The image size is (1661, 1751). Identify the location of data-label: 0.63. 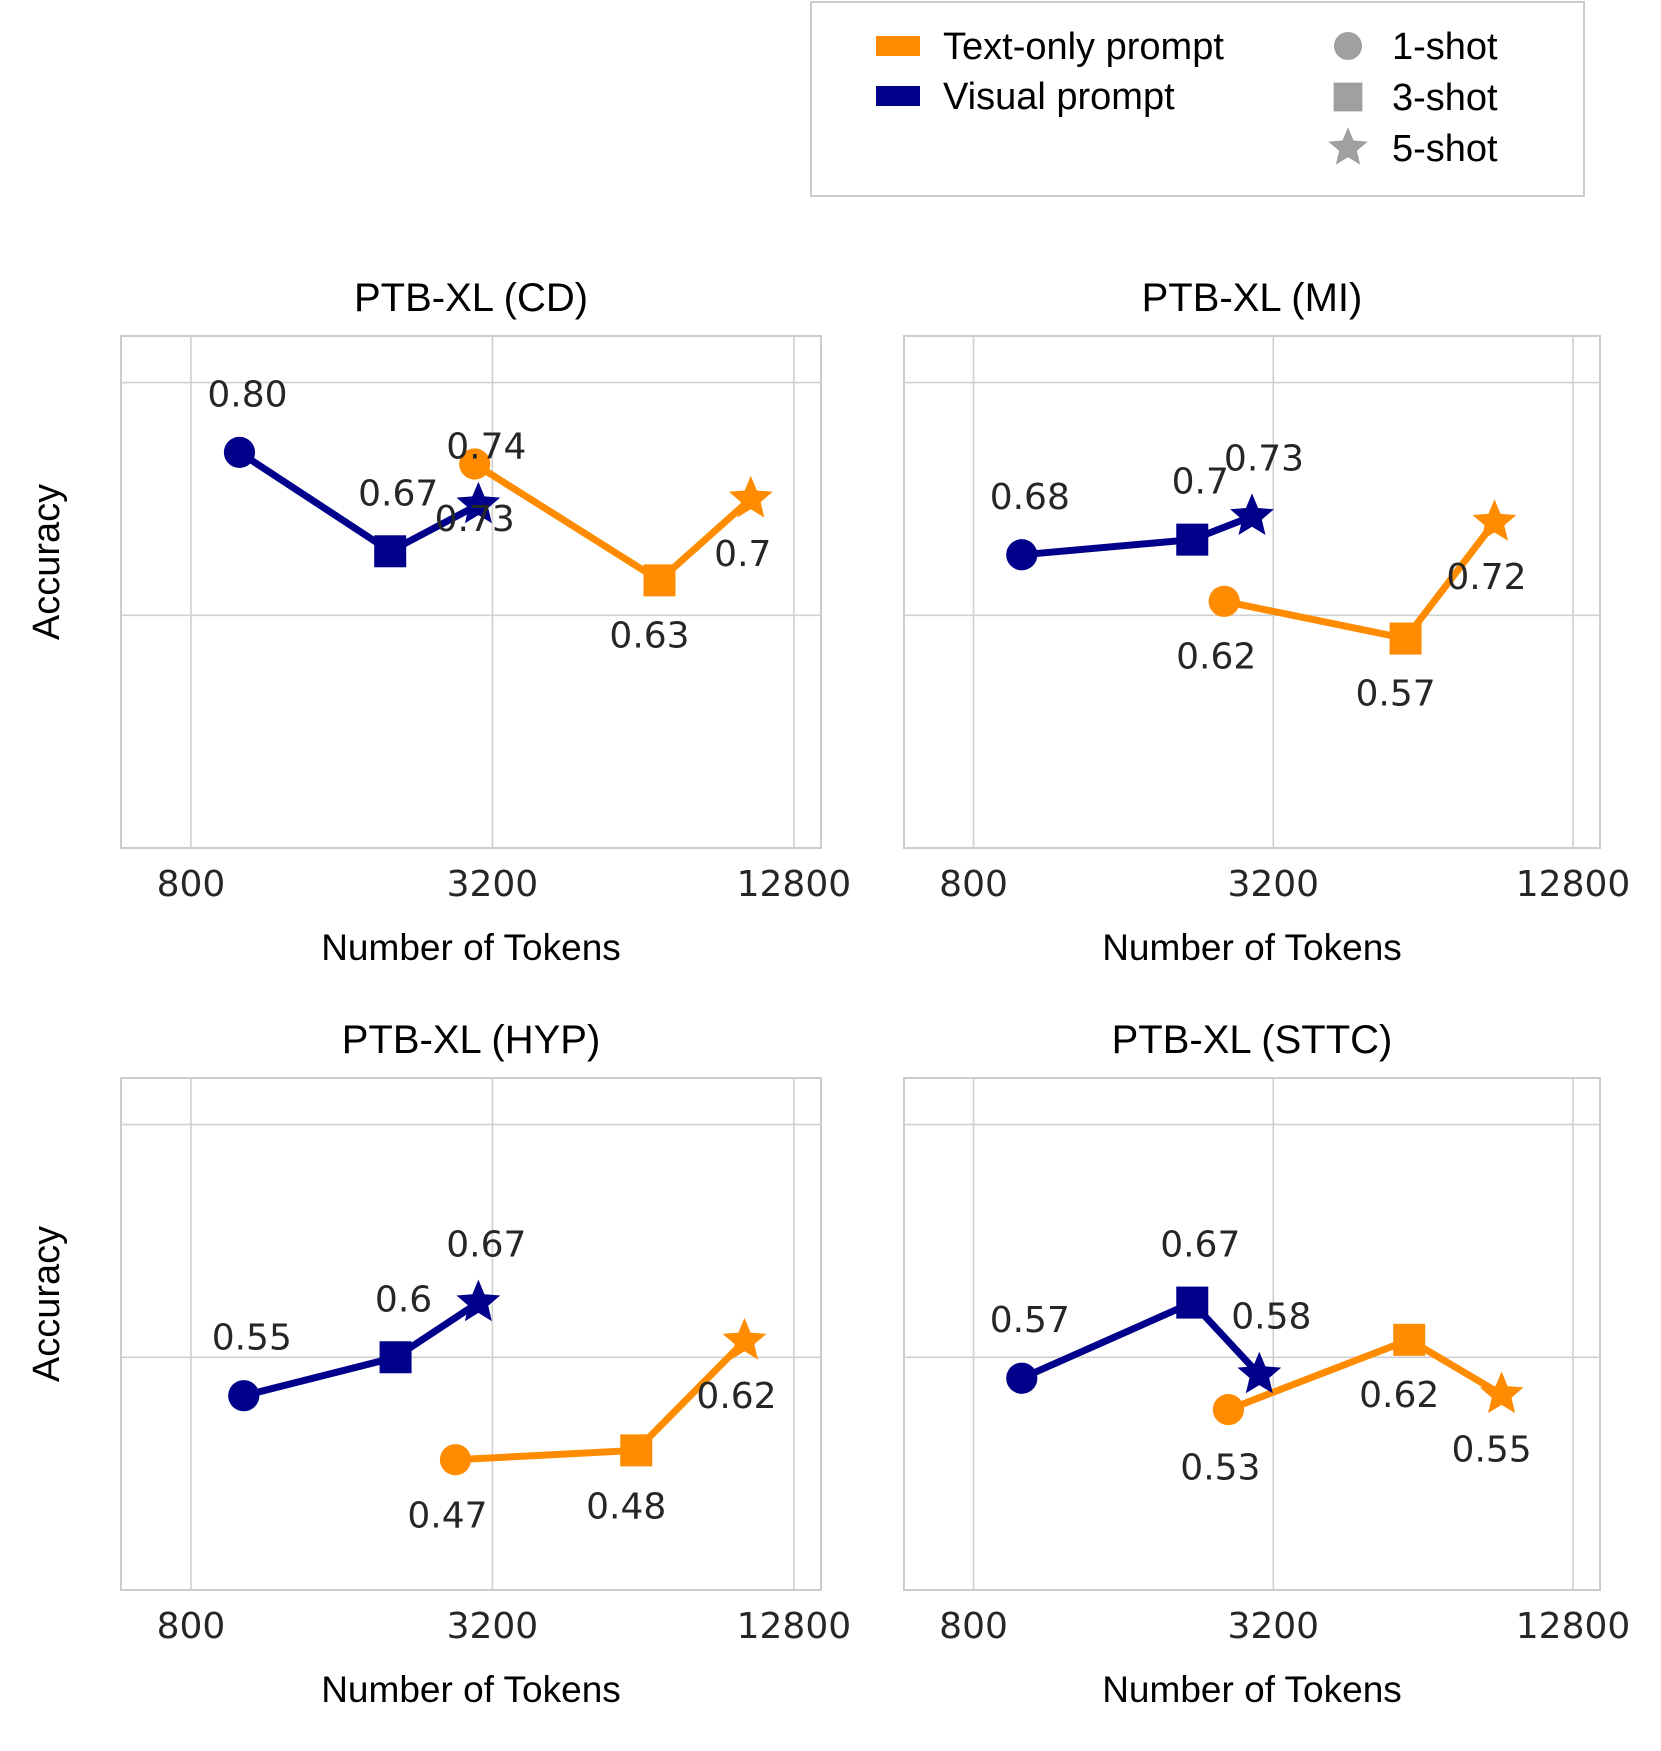
(649, 635).